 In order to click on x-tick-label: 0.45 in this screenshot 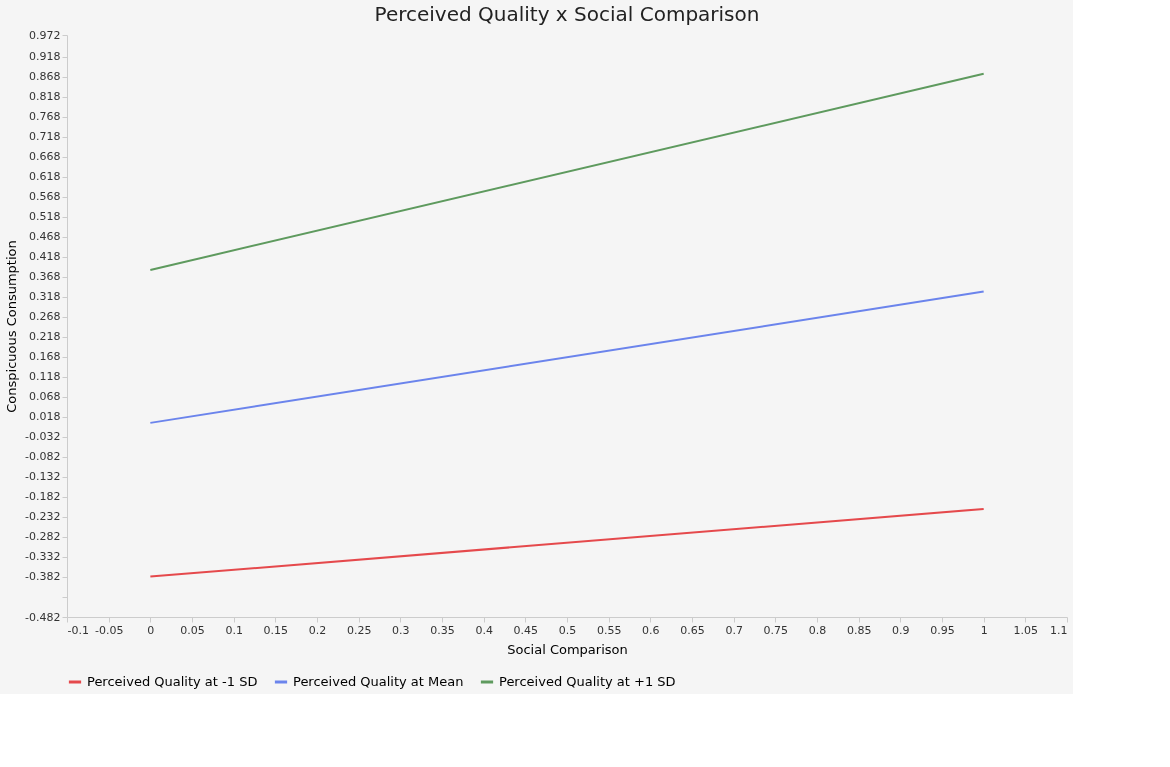, I will do `click(526, 630)`.